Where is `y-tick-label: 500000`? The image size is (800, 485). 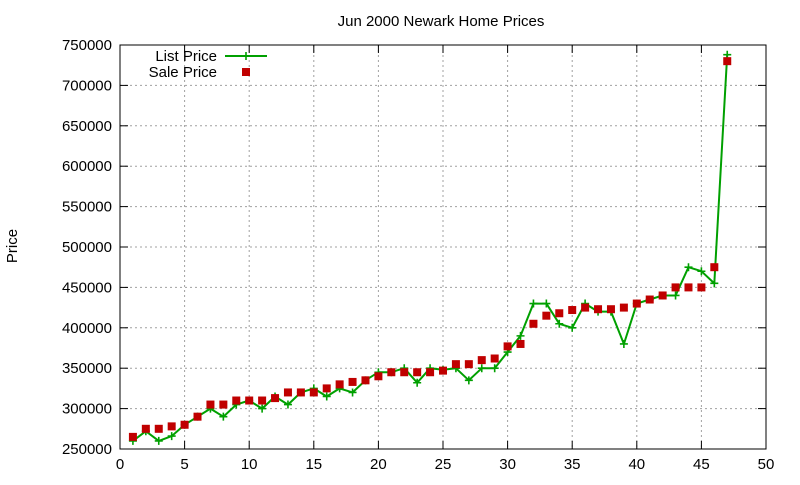 y-tick-label: 500000 is located at coordinates (87, 247).